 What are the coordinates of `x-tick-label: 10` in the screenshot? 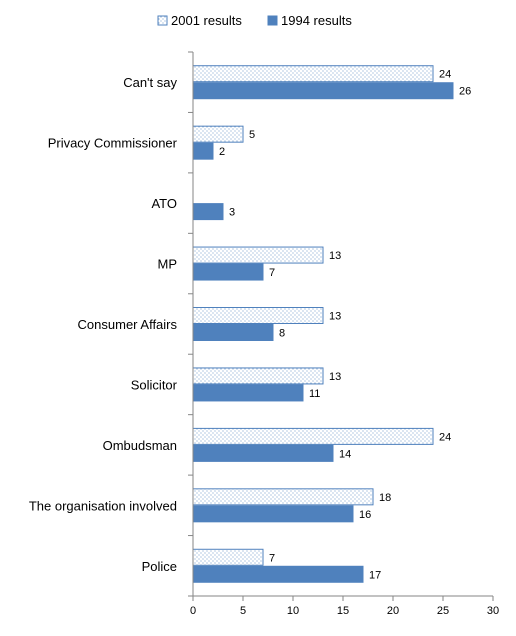 It's located at (293, 611).